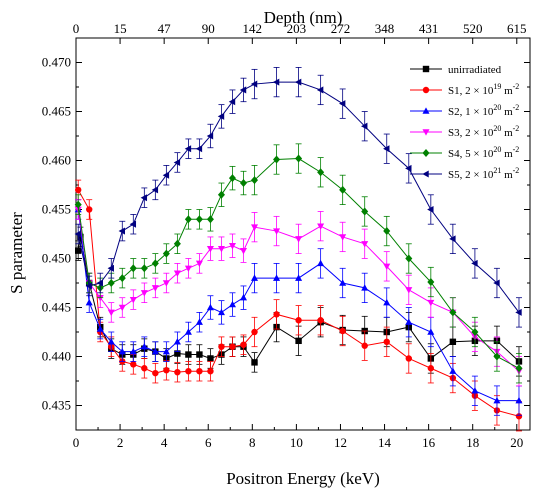 This screenshot has height=495, width=550. What do you see at coordinates (208, 28) in the screenshot?
I see `top-tick-label: 90` at bounding box center [208, 28].